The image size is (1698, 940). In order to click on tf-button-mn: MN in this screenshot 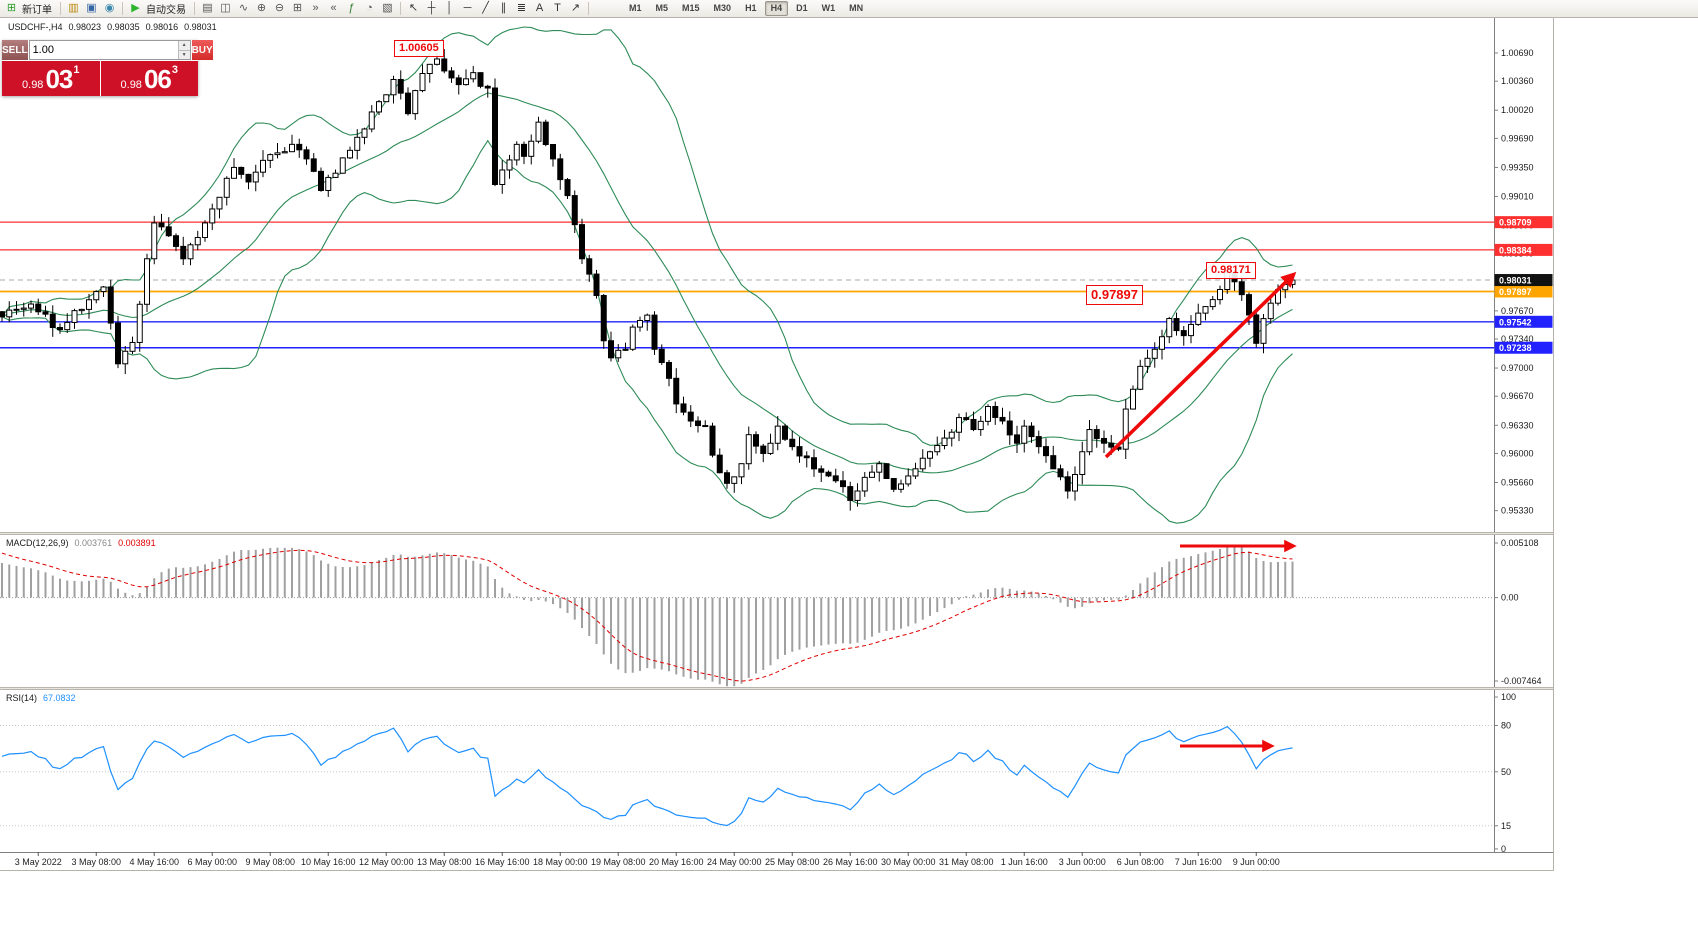, I will do `click(856, 8)`.